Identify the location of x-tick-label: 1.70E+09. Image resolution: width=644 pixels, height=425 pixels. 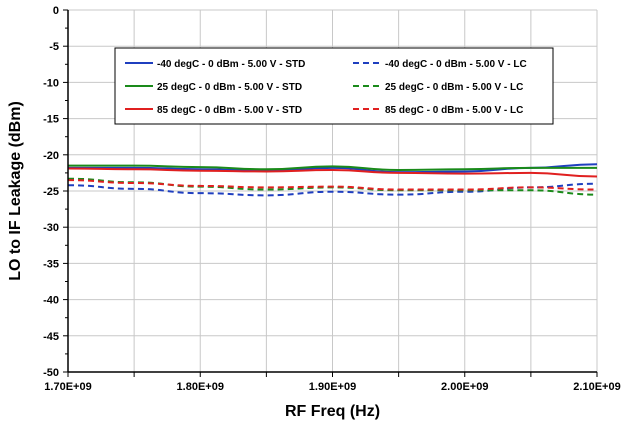
(67, 387).